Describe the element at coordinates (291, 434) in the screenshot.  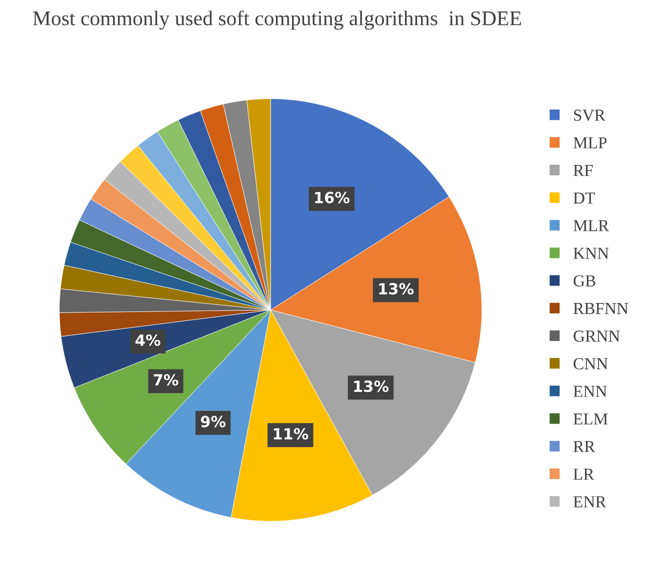
I see `data-label: 11%` at that location.